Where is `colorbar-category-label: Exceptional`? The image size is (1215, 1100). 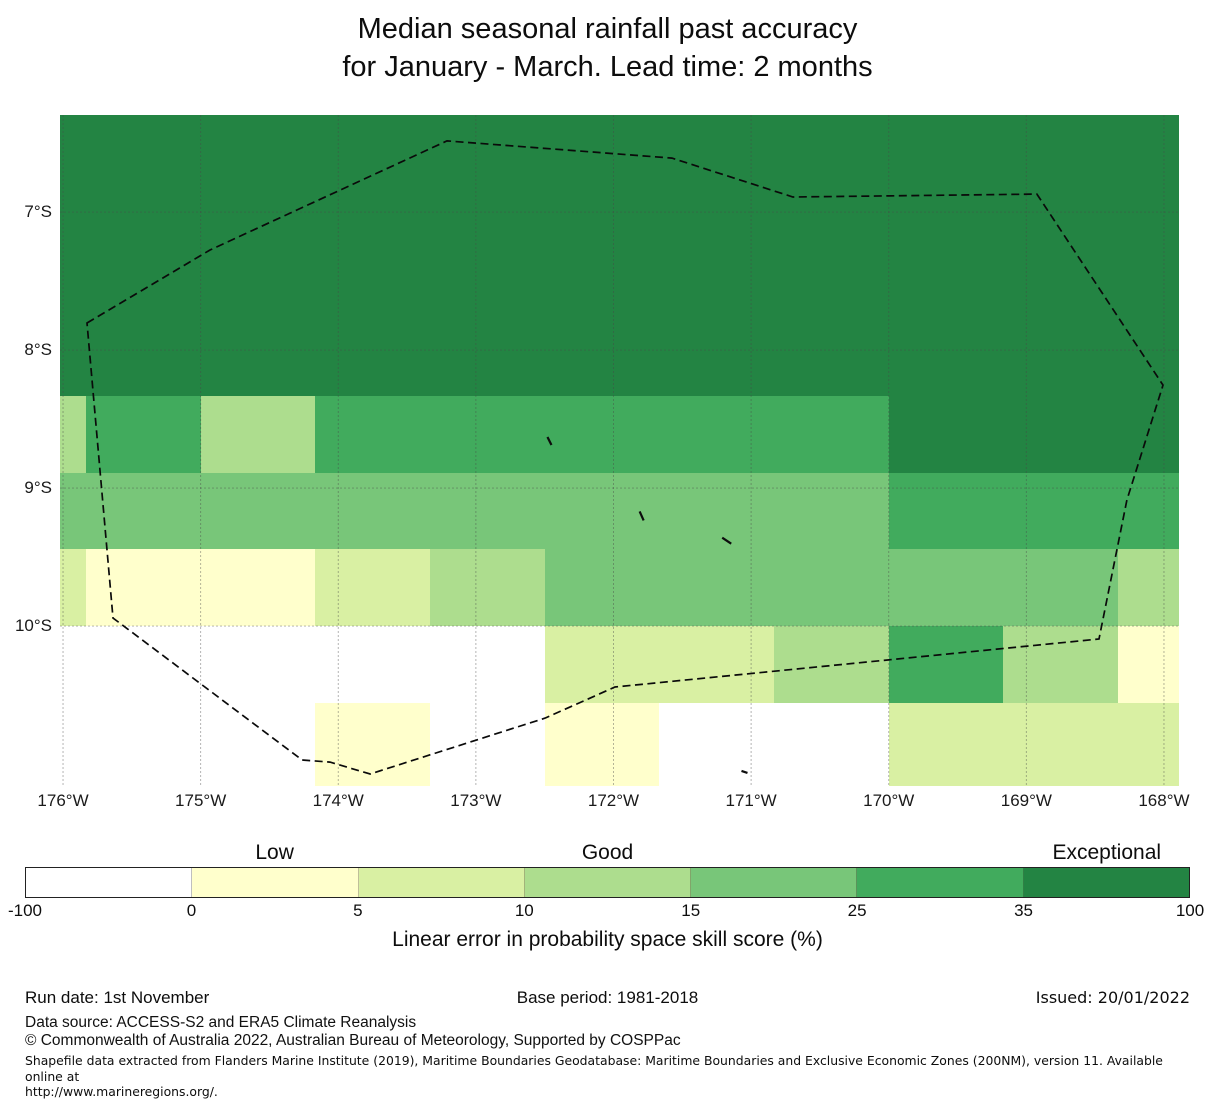 colorbar-category-label: Exceptional is located at coordinates (1107, 852).